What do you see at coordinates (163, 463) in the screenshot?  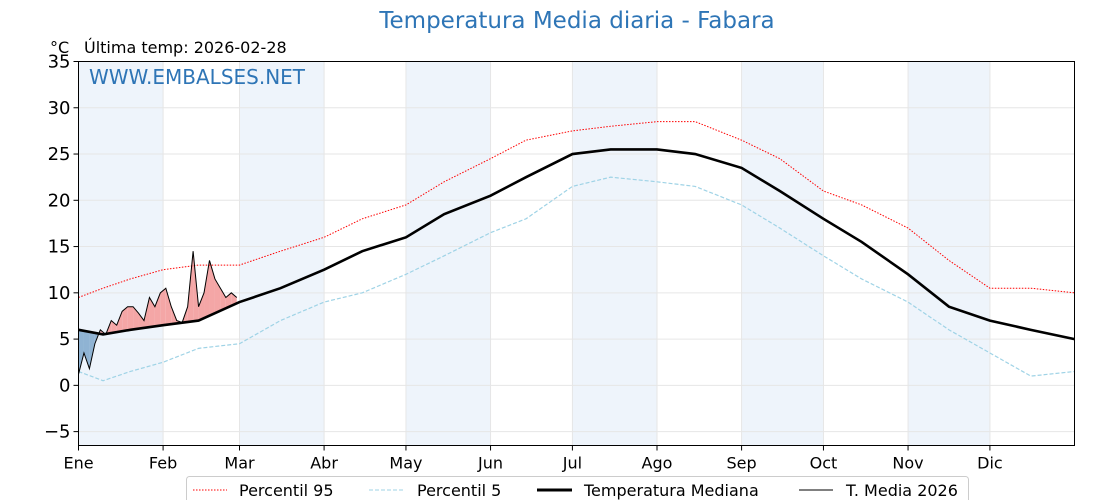 I see `x-tick-label-feb: Feb` at bounding box center [163, 463].